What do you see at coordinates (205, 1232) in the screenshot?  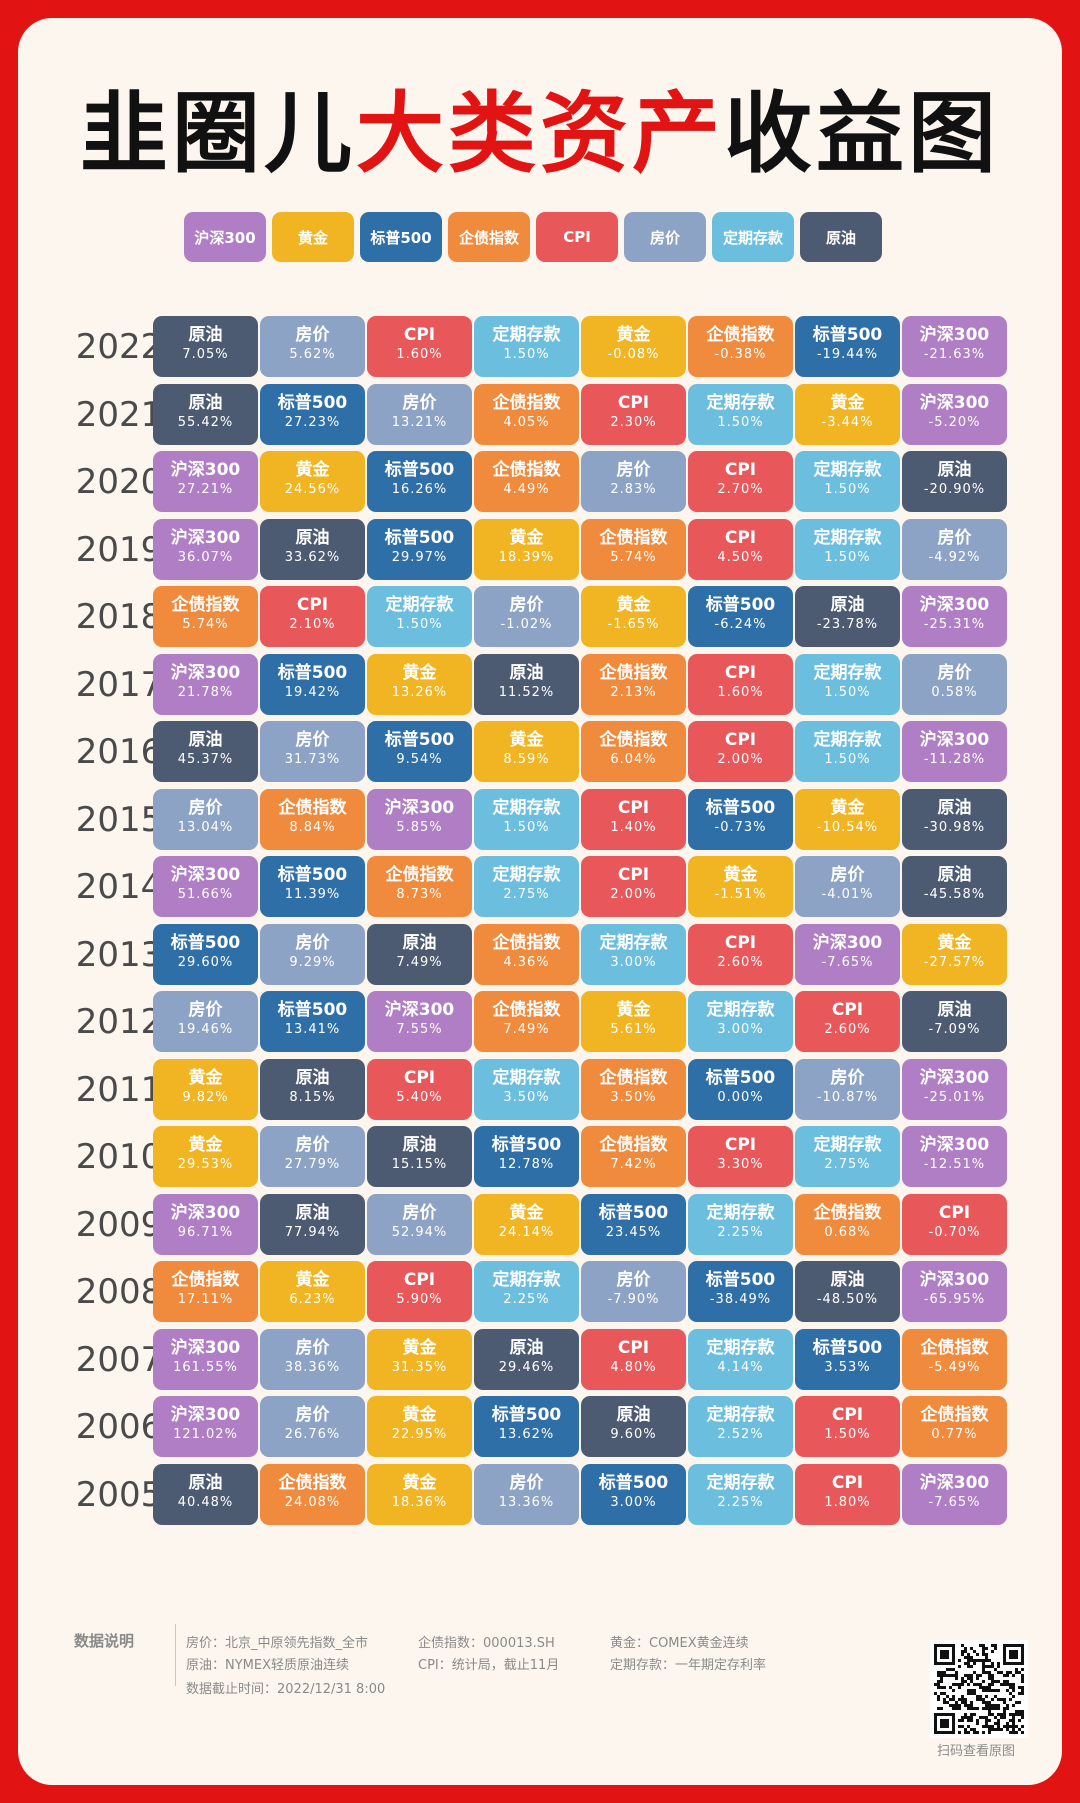 I see `asset-return: 96.71%` at bounding box center [205, 1232].